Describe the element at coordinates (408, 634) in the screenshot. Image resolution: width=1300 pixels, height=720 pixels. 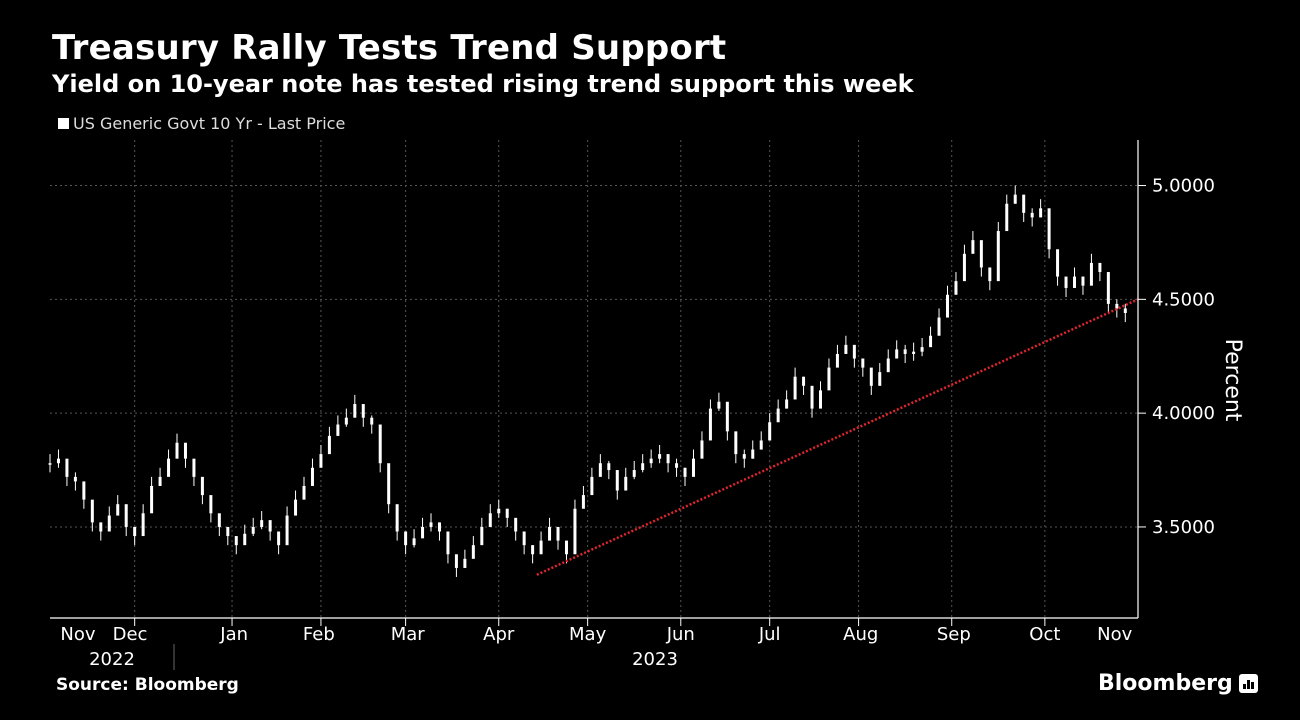
I see `x-tick-label: Mar` at that location.